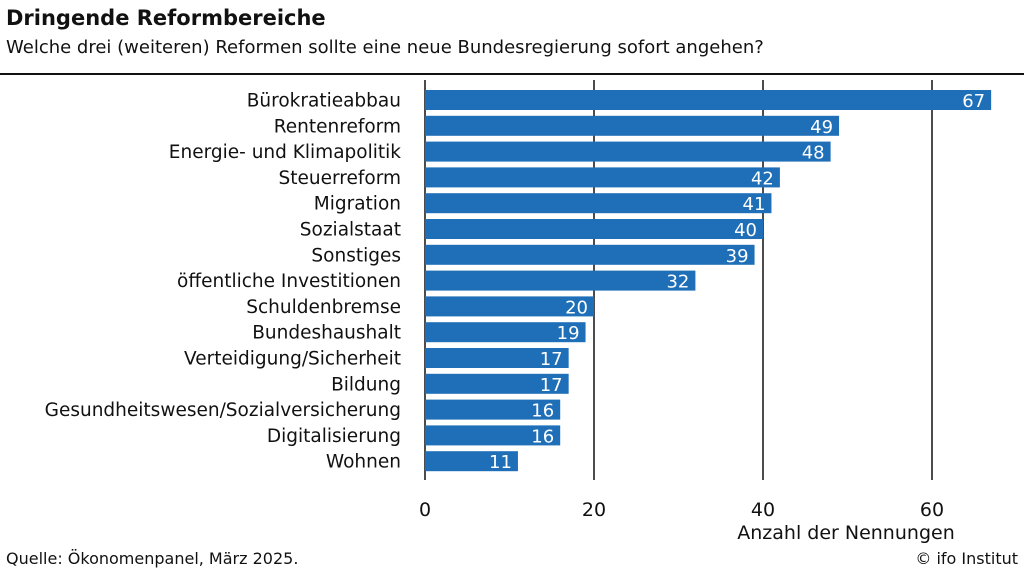 This screenshot has width=1024, height=575. Describe the element at coordinates (357, 204) in the screenshot. I see `category-label: Migration` at that location.